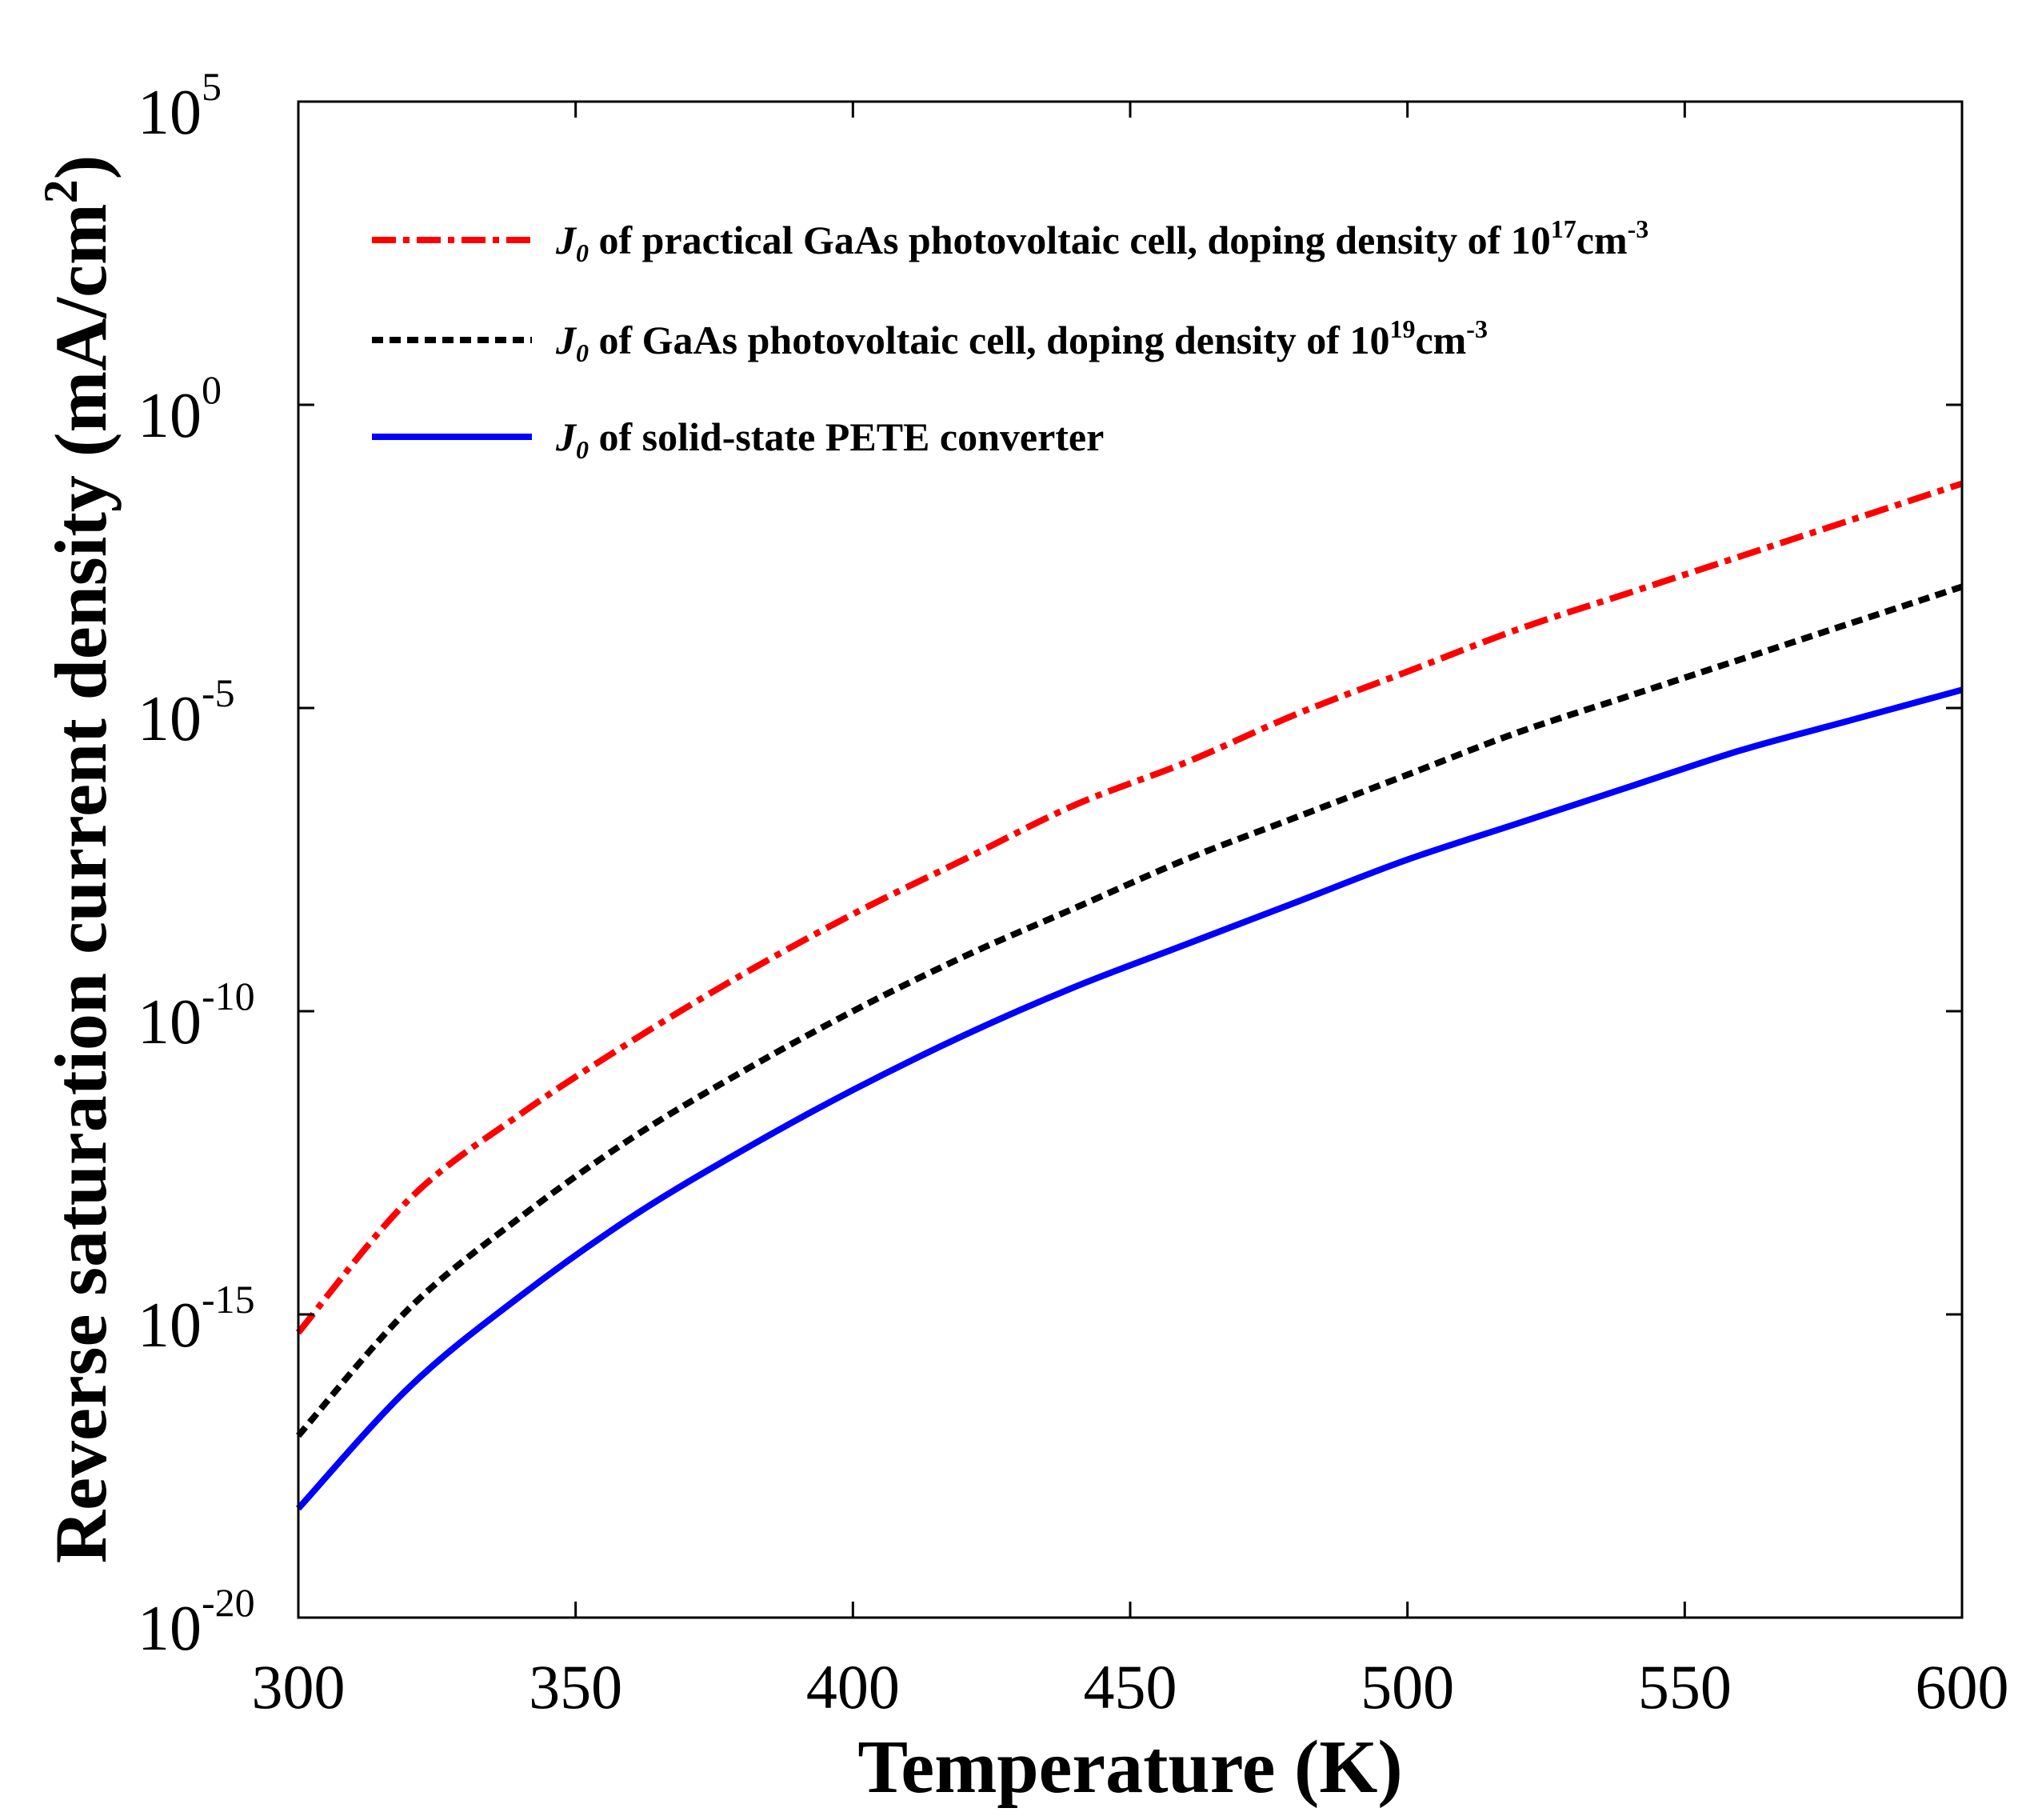 This screenshot has height=1820, width=2038. What do you see at coordinates (228, 1602) in the screenshot?
I see `y-tick-label-exp: -20` at bounding box center [228, 1602].